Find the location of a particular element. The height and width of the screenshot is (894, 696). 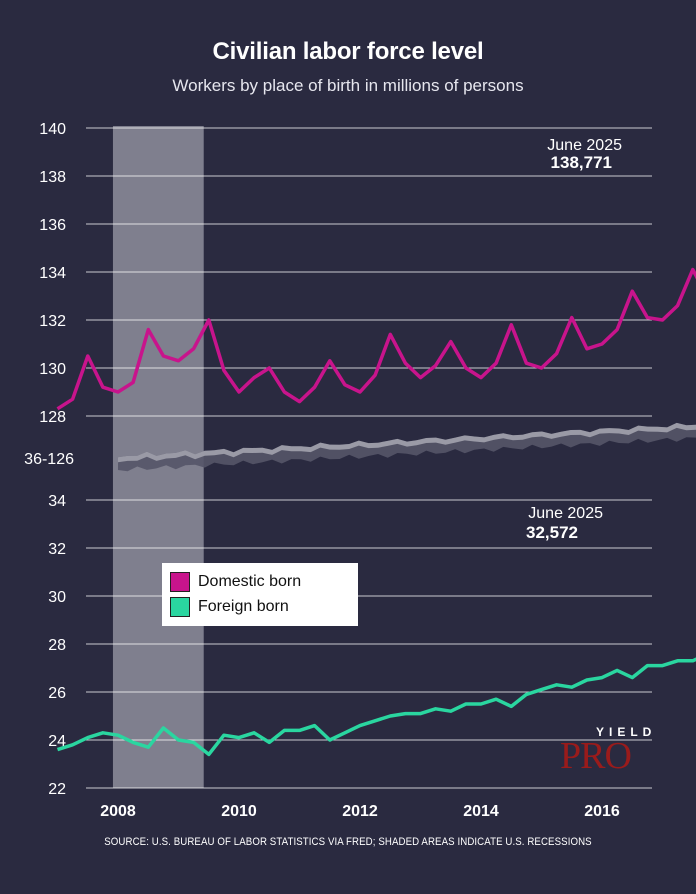

y-tick-top-130: 130 is located at coordinates (52, 369).